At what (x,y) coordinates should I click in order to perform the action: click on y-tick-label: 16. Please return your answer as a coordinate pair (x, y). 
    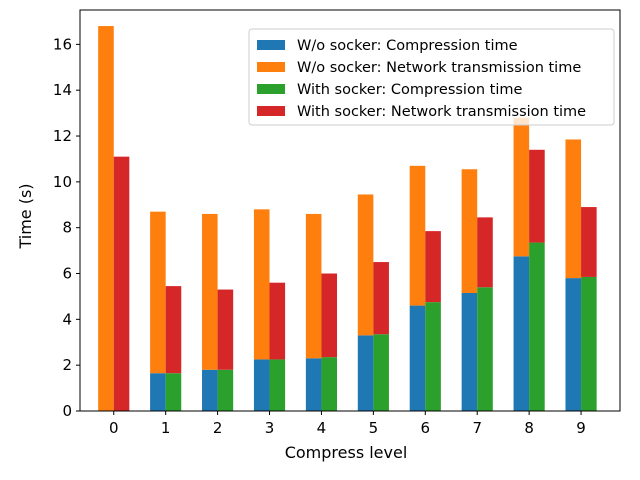
    Looking at the image, I should click on (62, 44).